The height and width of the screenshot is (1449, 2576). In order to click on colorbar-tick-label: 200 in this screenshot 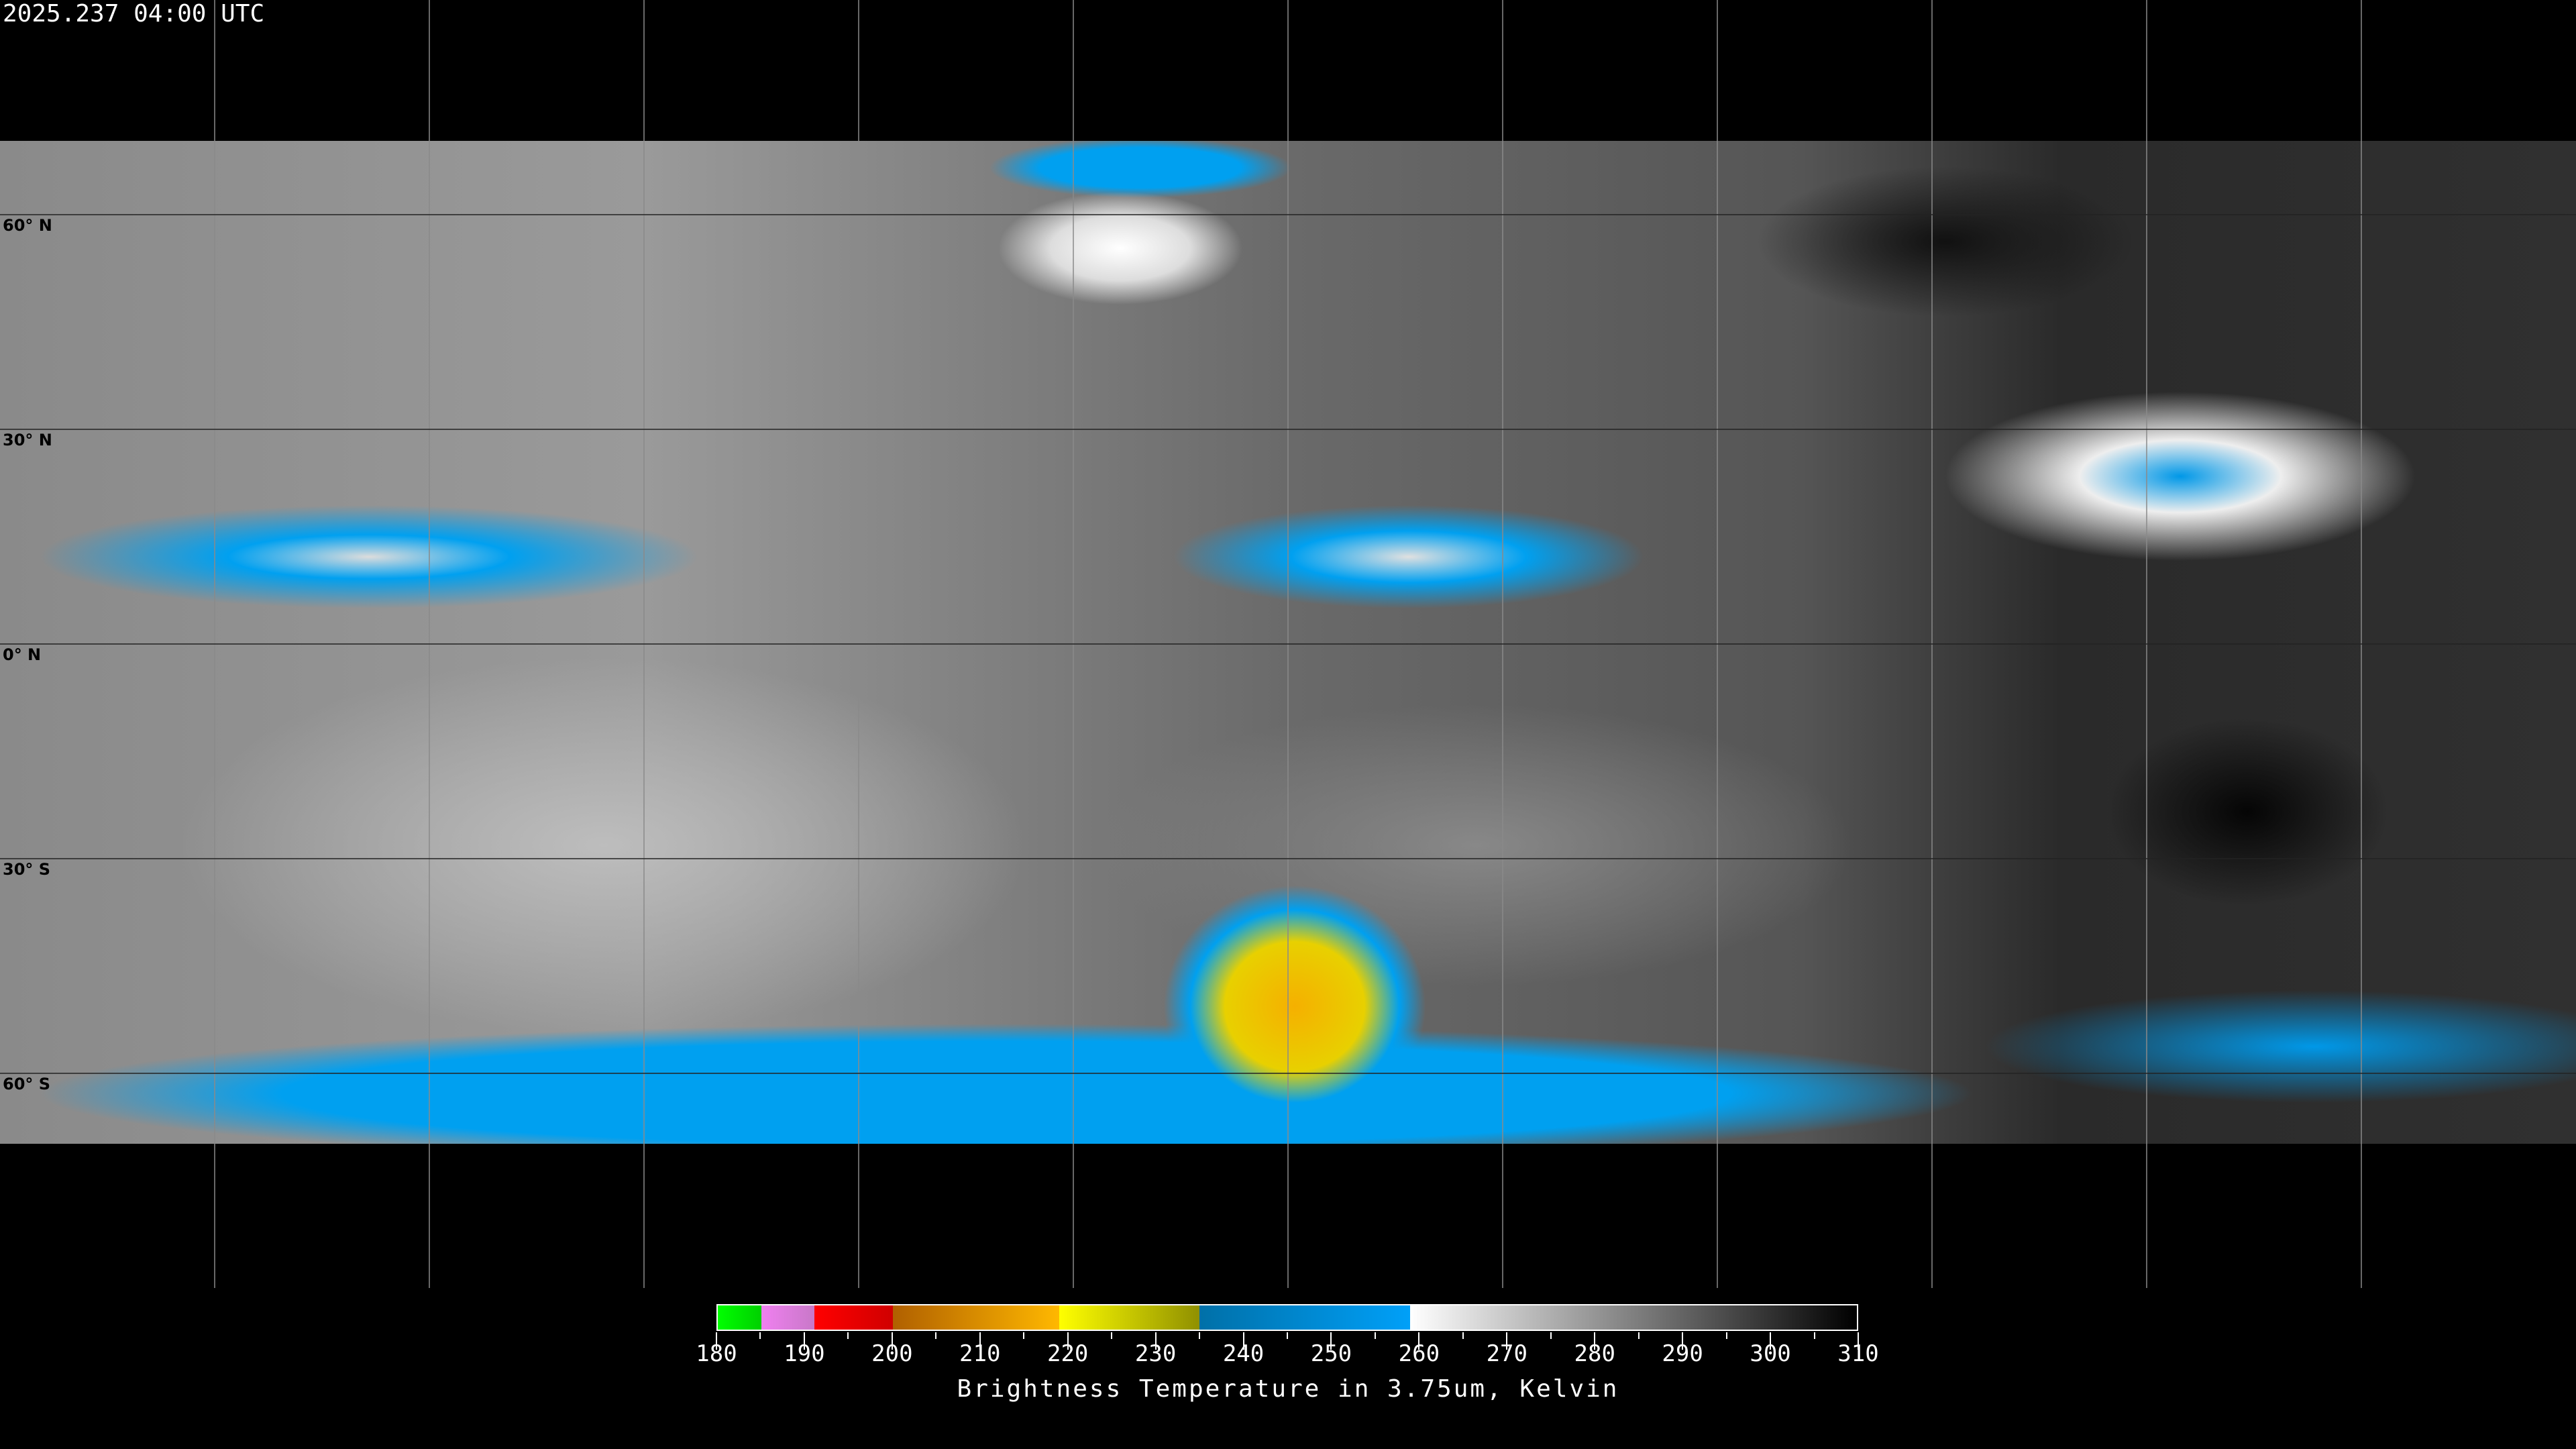, I will do `click(892, 1353)`.